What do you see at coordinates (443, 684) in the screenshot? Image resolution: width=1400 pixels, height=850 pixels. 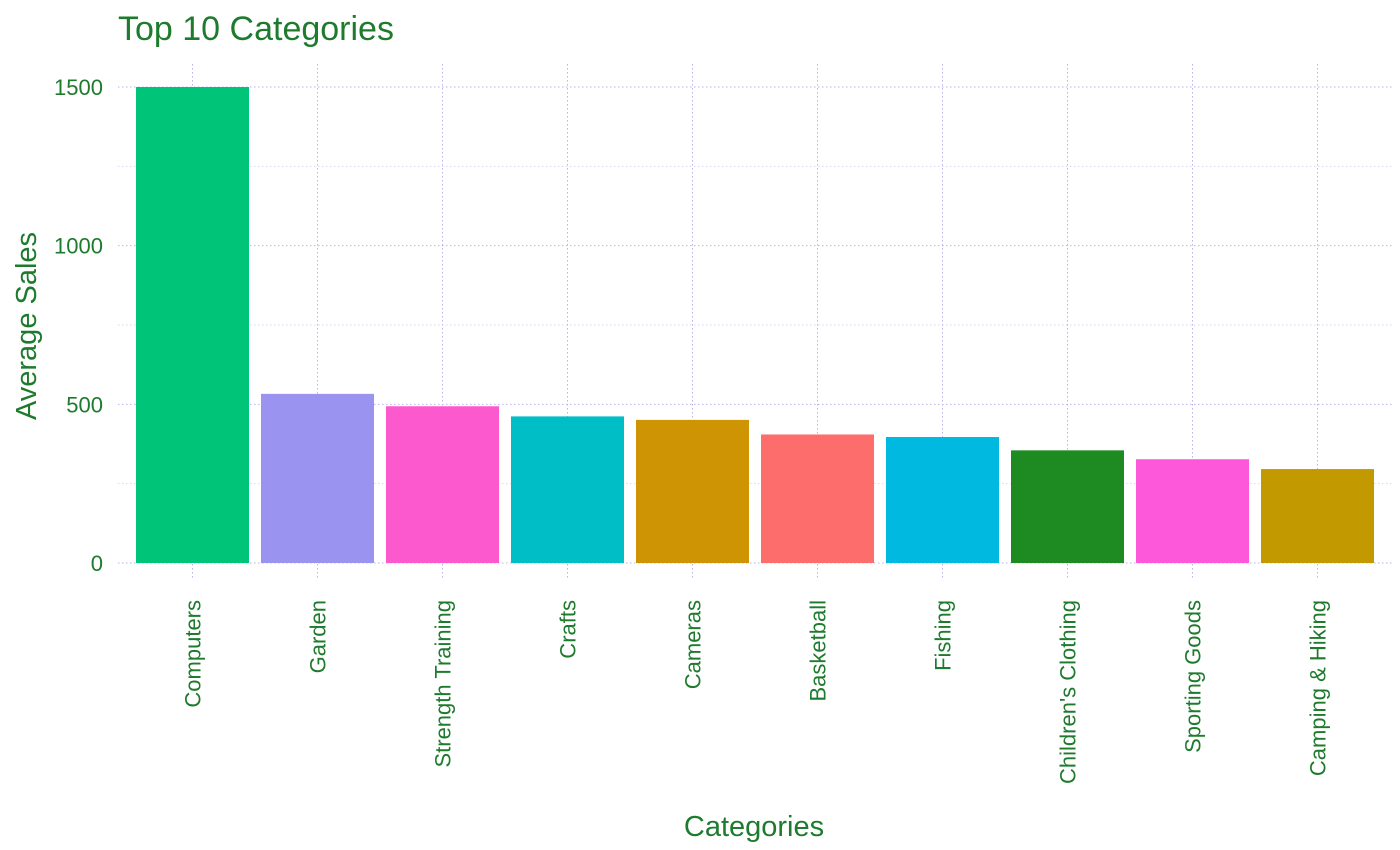 I see `x-tick-label: Strength Training` at bounding box center [443, 684].